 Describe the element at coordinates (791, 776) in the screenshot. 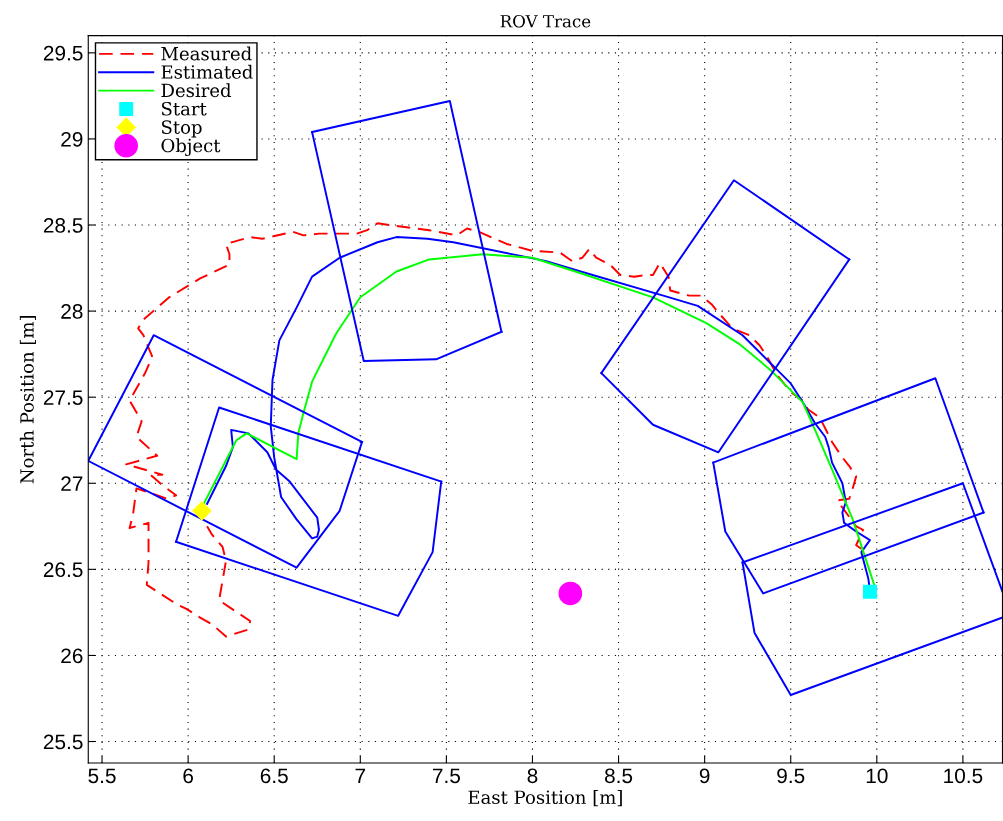

I see `x-tick-label: 9.5` at that location.